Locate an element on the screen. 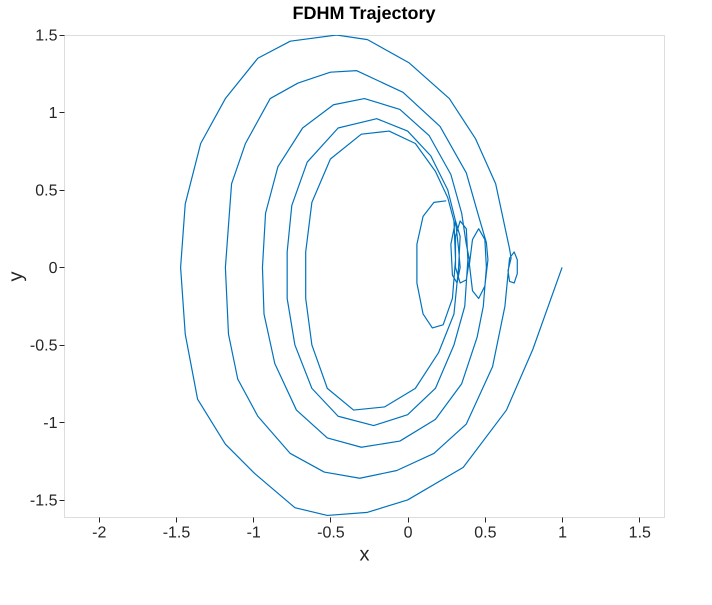 This screenshot has width=712, height=605. y-tick-label: -1.5 is located at coordinates (44, 501).